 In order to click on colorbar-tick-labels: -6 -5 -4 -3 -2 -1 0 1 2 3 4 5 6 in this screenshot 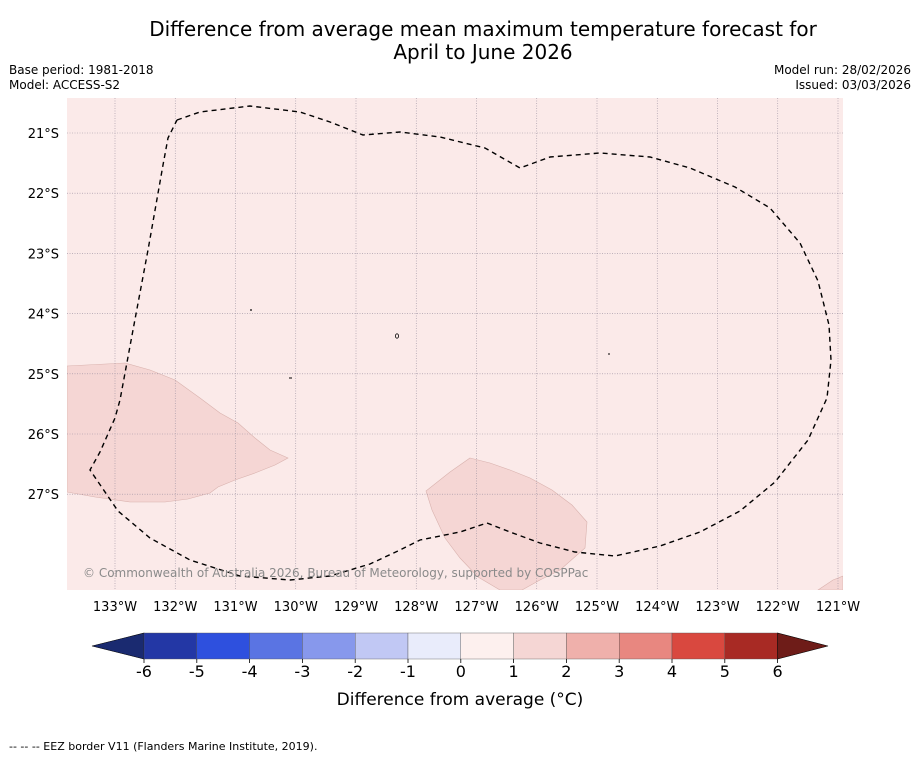, I will do `click(459, 670)`.